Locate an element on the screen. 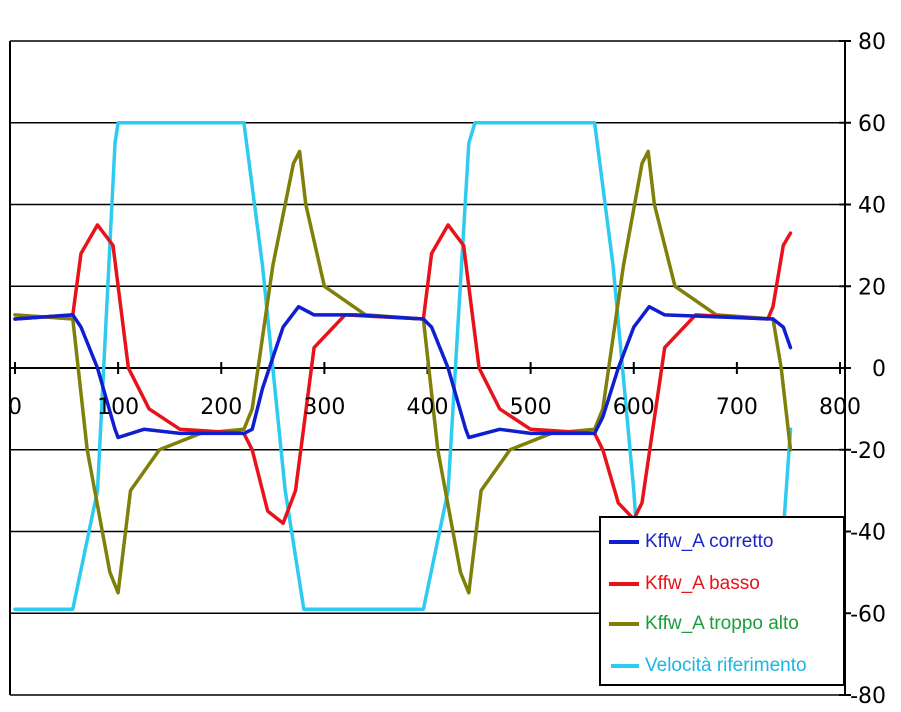  x-tick-label-400: 400 is located at coordinates (428, 407).